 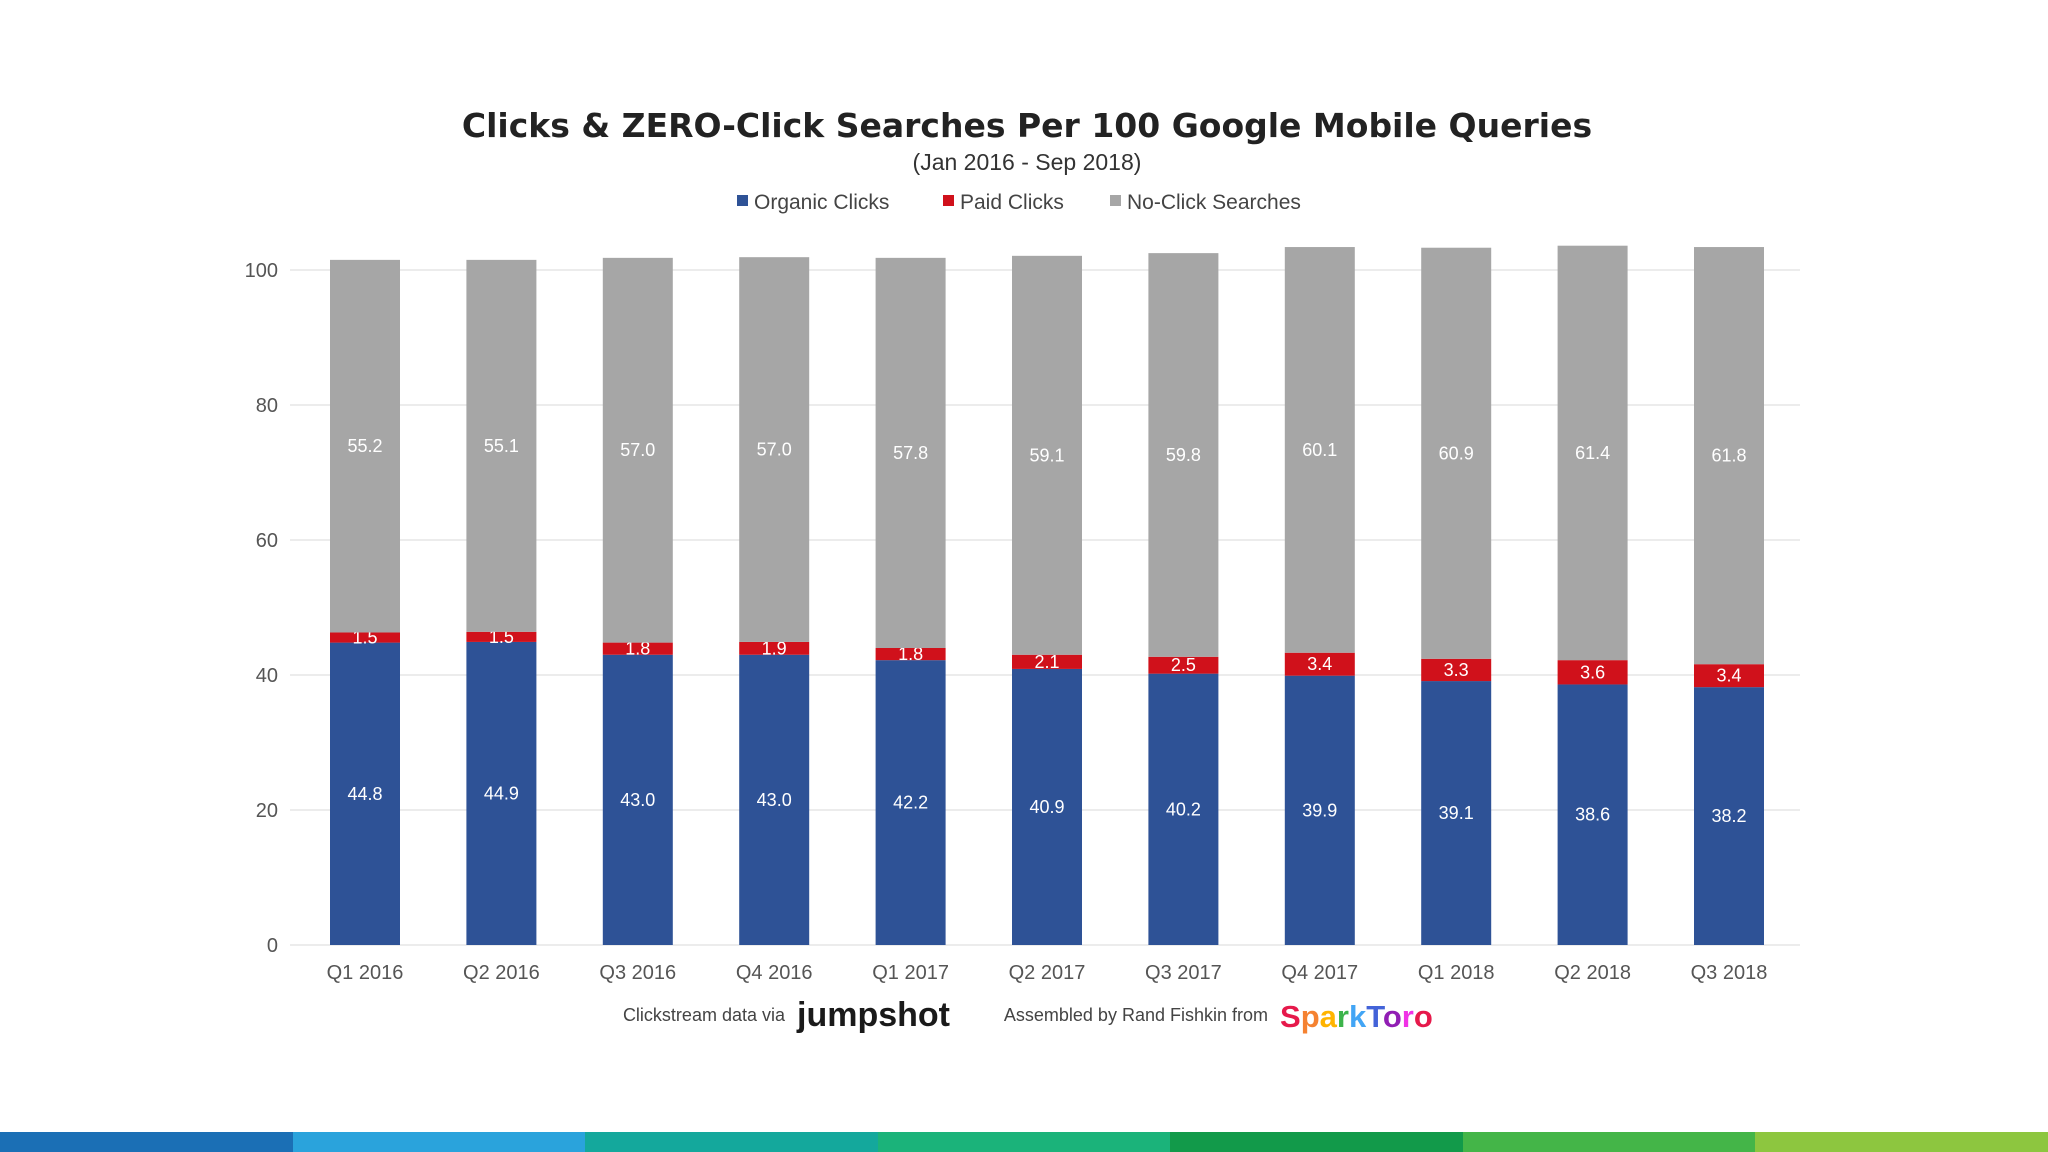 I want to click on y-tick-label: 0, so click(x=272, y=946).